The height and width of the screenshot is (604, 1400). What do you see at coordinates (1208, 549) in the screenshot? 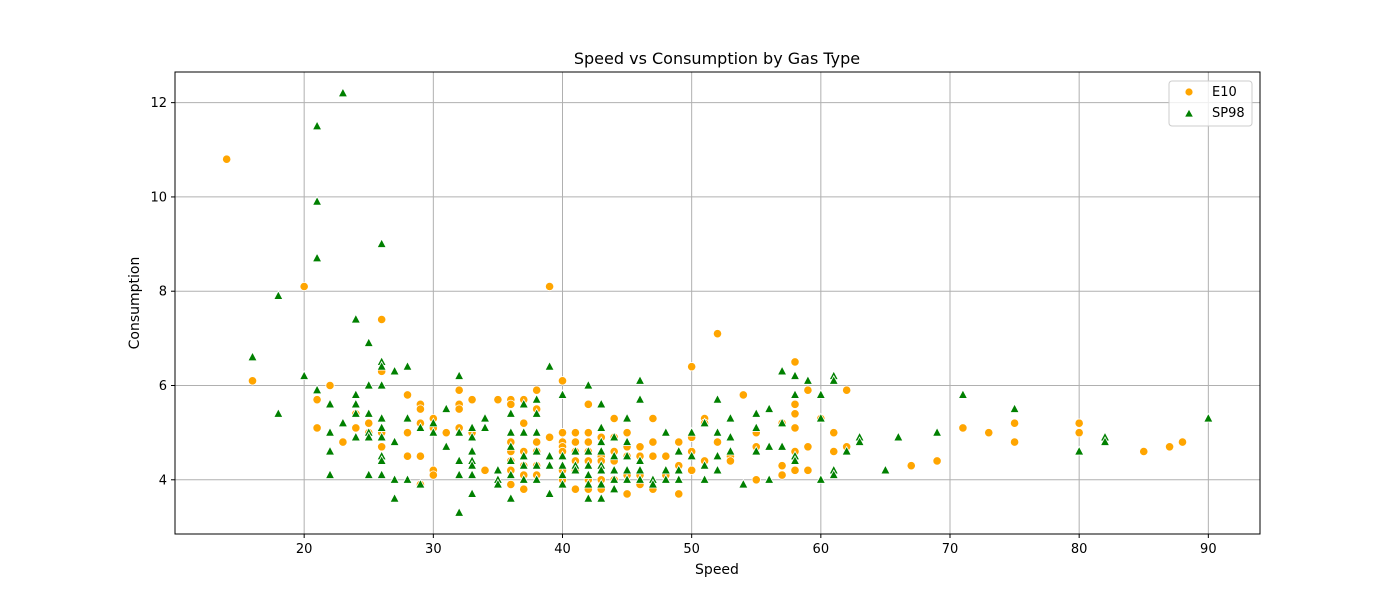
I see `x-tick-label: 90` at bounding box center [1208, 549].